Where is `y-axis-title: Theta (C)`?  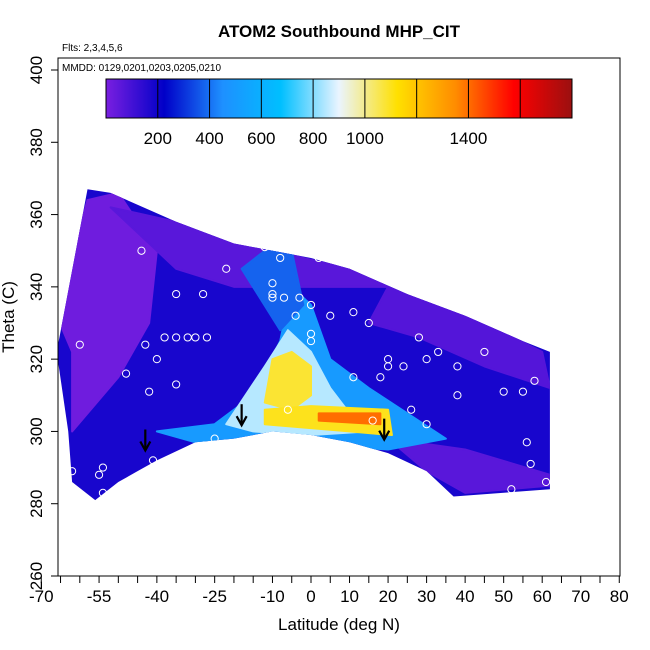 y-axis-title: Theta (C) is located at coordinates (9, 317).